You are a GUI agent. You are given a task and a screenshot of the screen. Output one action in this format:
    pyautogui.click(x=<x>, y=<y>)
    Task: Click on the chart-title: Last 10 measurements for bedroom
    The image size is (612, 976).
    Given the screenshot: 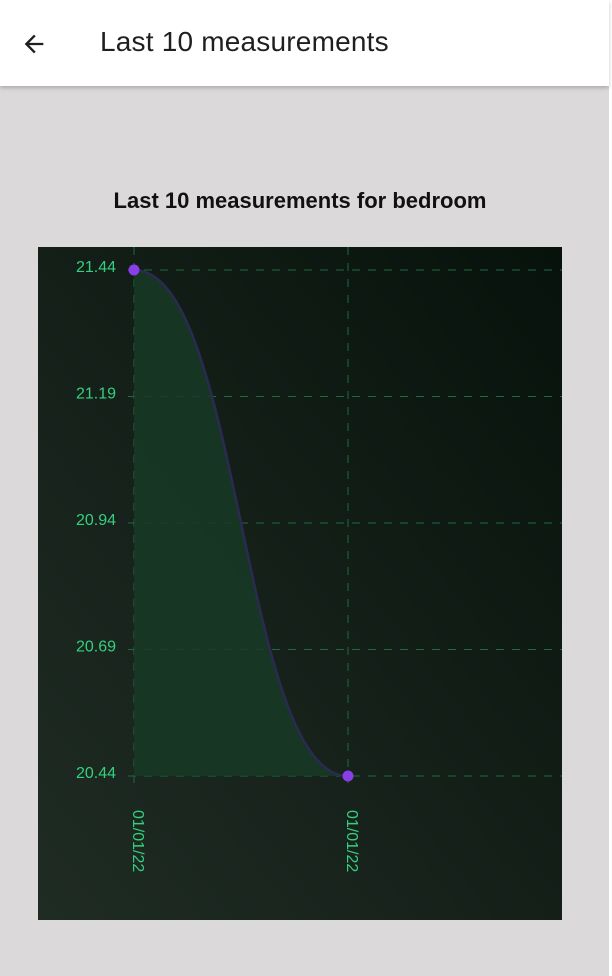 What is the action you would take?
    pyautogui.click(x=300, y=200)
    